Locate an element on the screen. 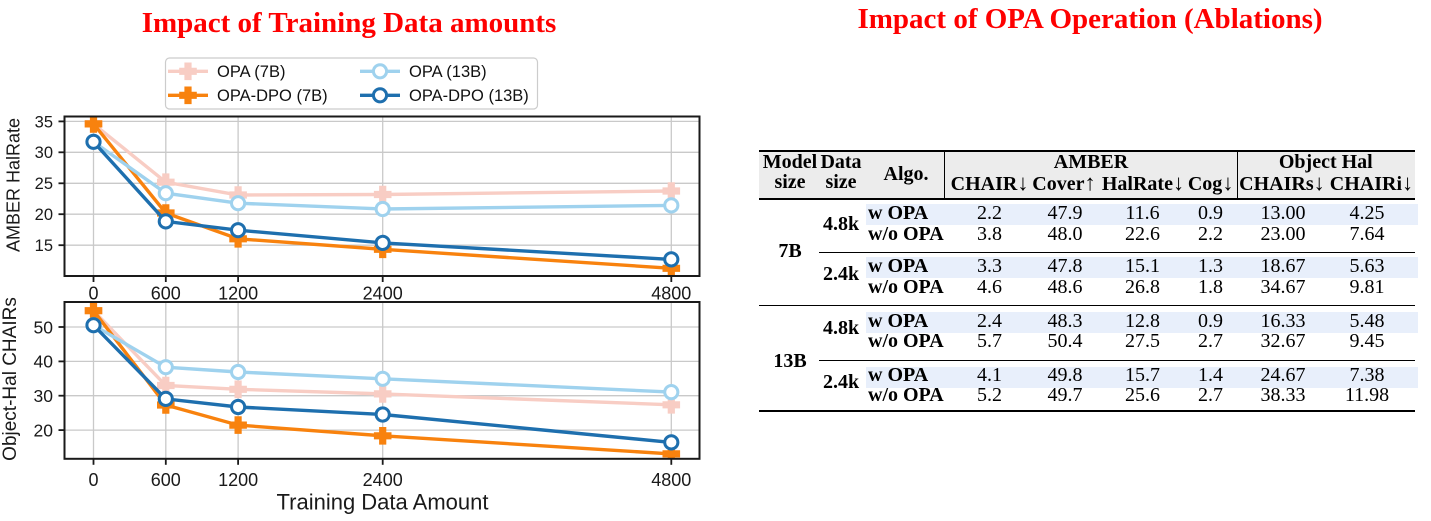 Image resolution: width=1431 pixels, height=521 pixels. svg-text: Object-Hal CHAIRs is located at coordinates (10, 379).